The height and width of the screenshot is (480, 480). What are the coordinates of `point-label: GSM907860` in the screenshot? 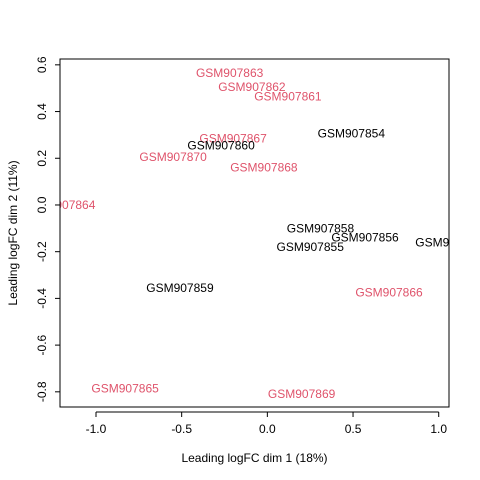 It's located at (221, 145).